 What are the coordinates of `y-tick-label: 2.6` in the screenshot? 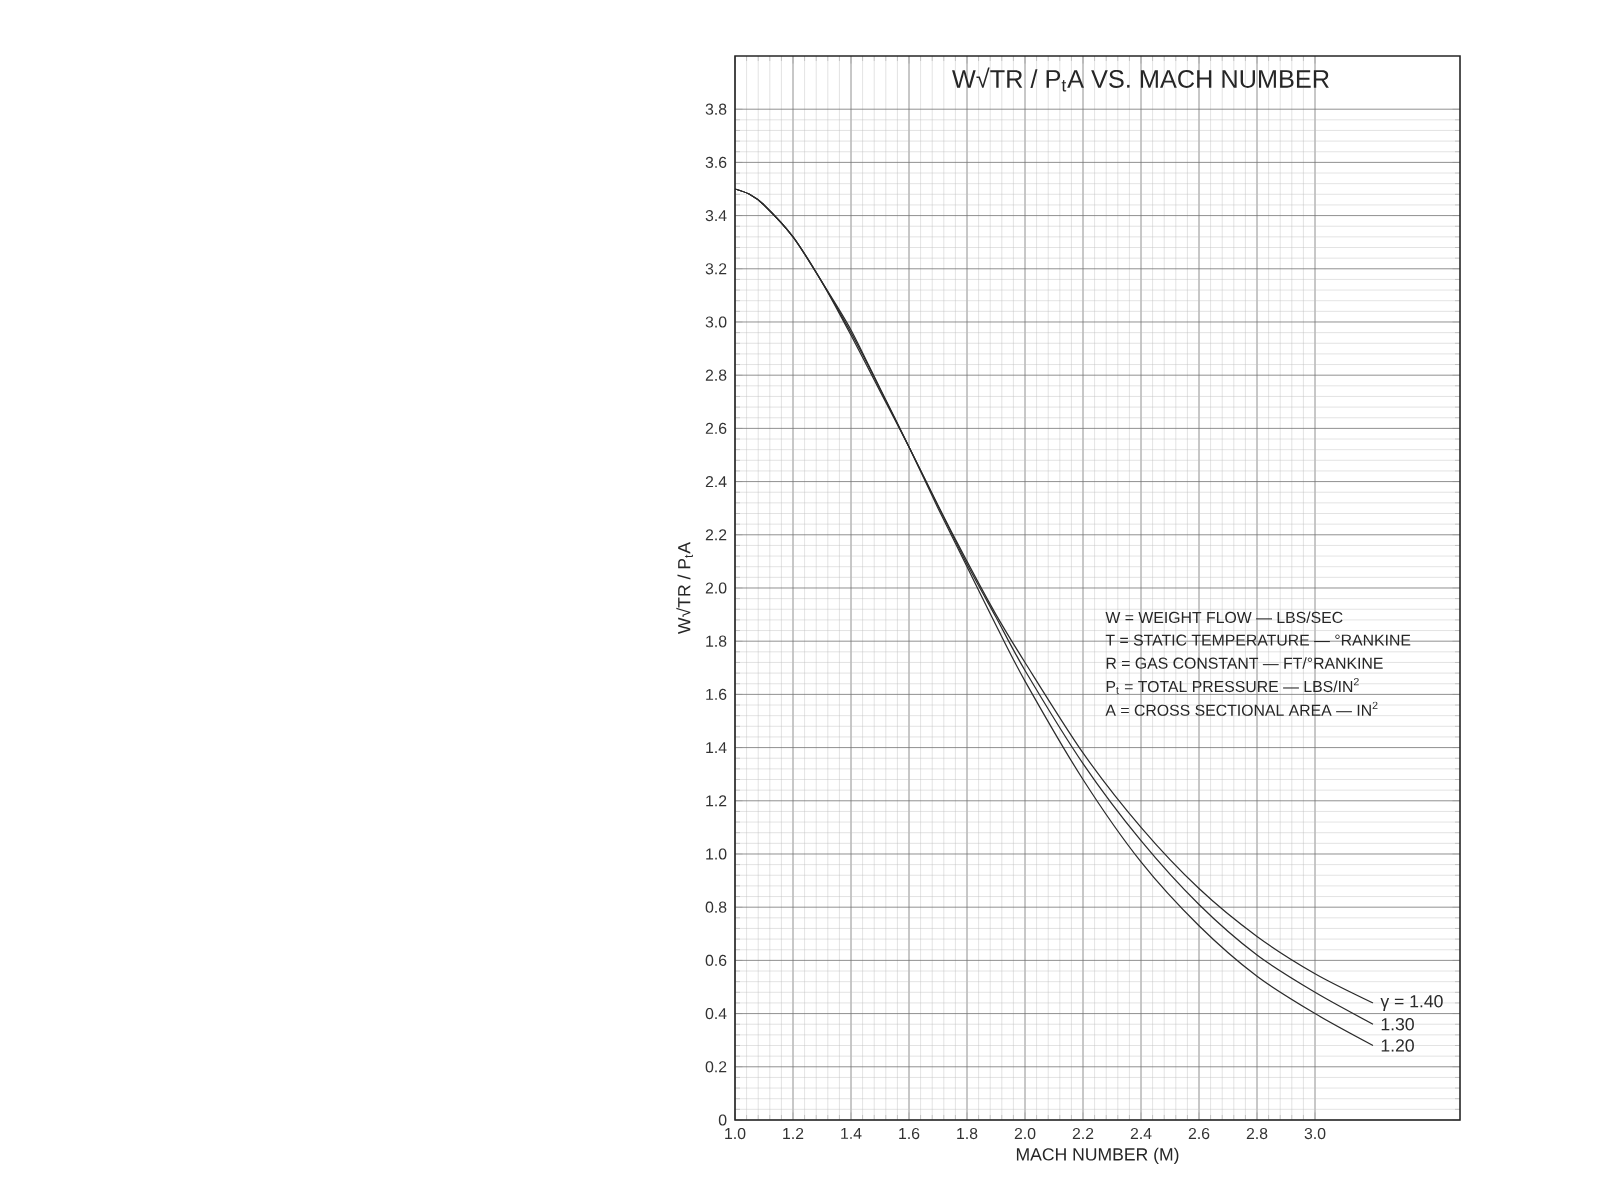 It's located at (716, 428).